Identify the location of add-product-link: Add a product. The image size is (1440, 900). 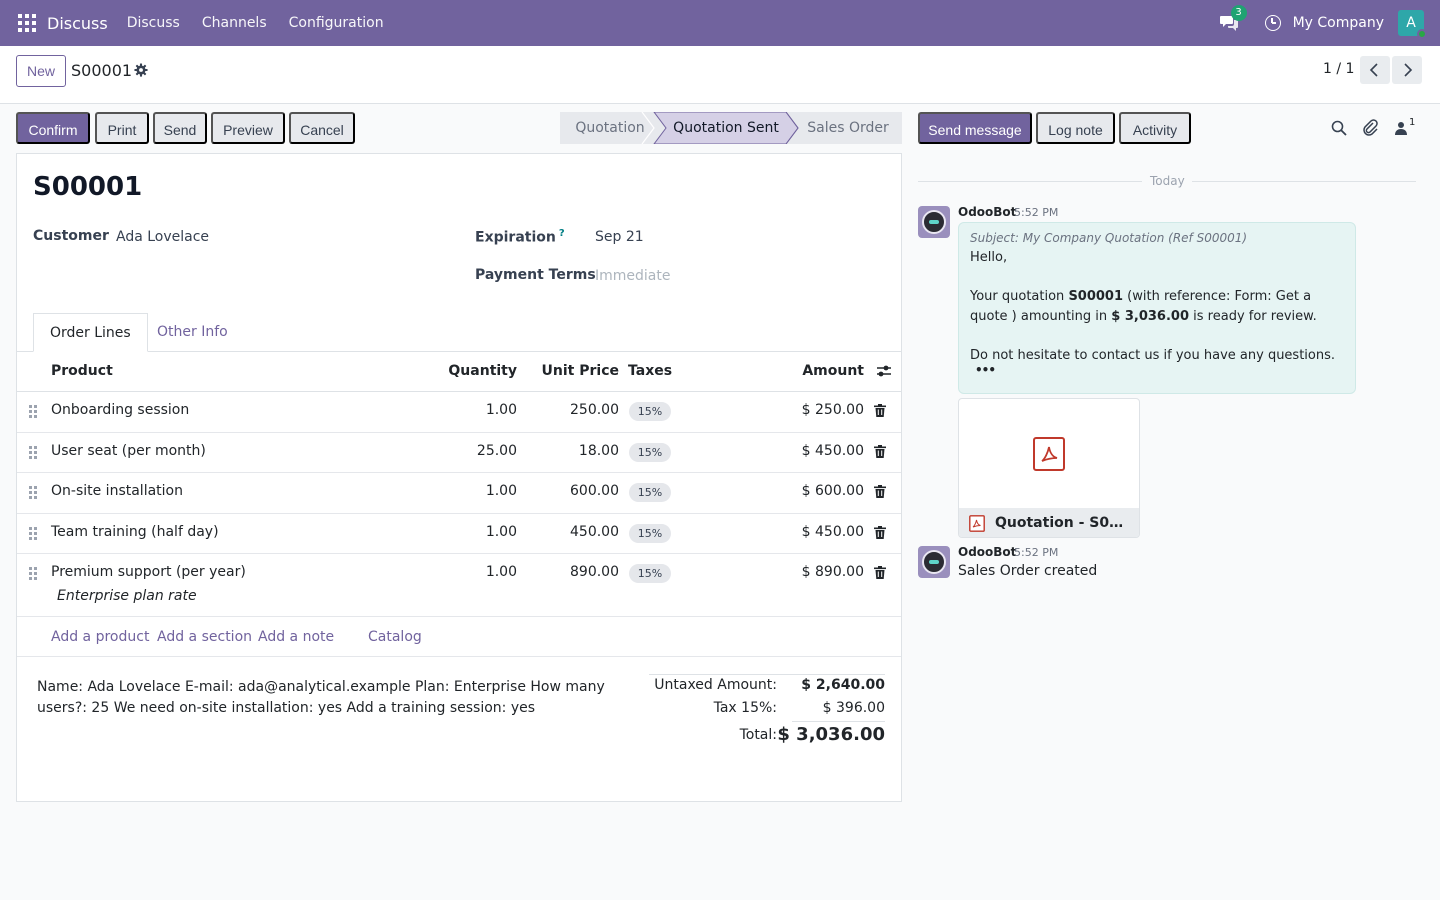
(100, 637).